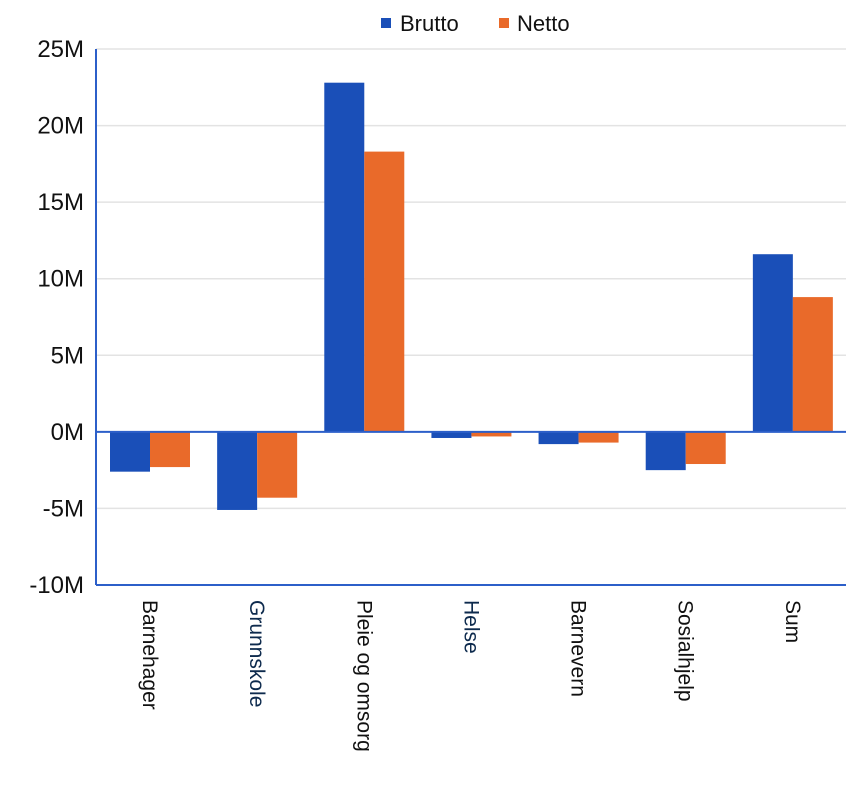  I want to click on y-tick-label: 15M, so click(60, 202).